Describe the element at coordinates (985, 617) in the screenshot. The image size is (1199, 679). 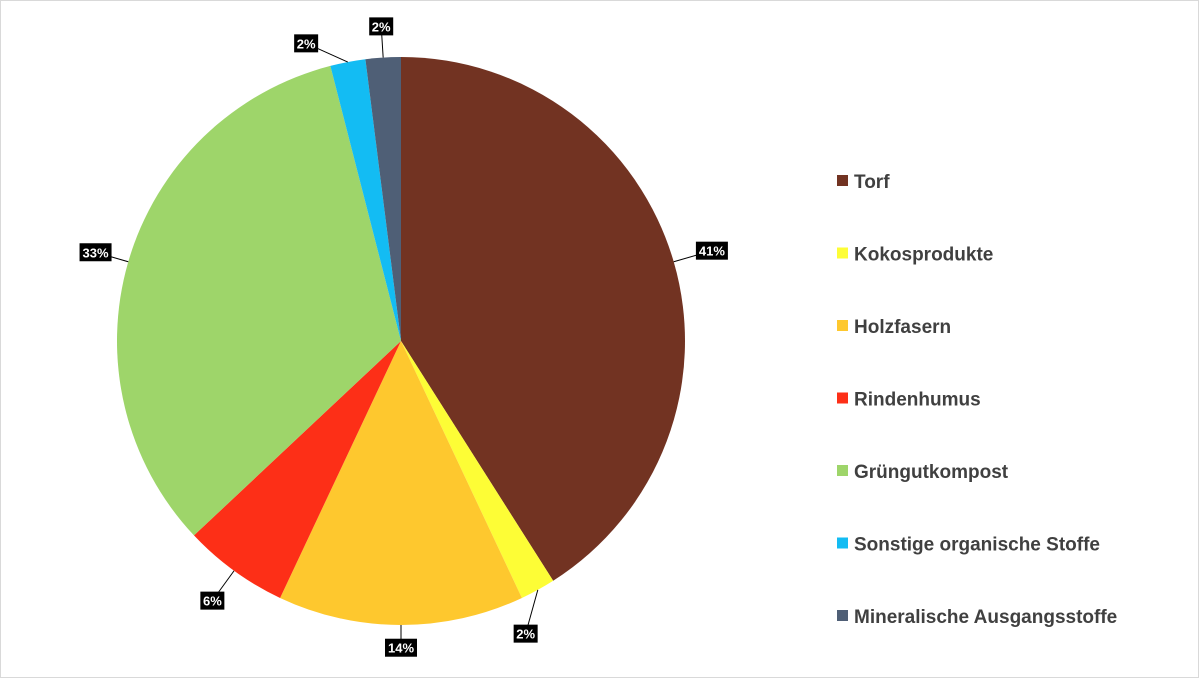
I see `legend-label: Mineralische Ausgangsstoffe` at that location.